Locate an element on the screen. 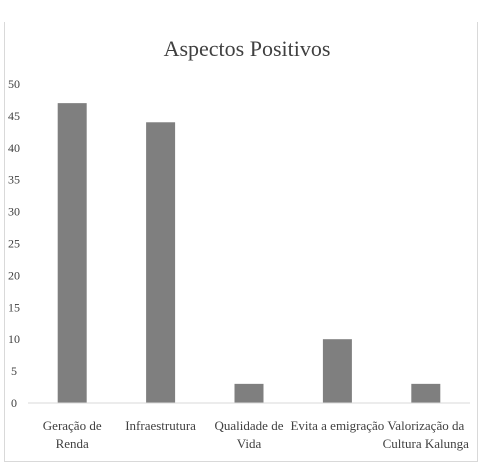 The height and width of the screenshot is (466, 484). cropped-caption-strip is located at coordinates (242, 11).